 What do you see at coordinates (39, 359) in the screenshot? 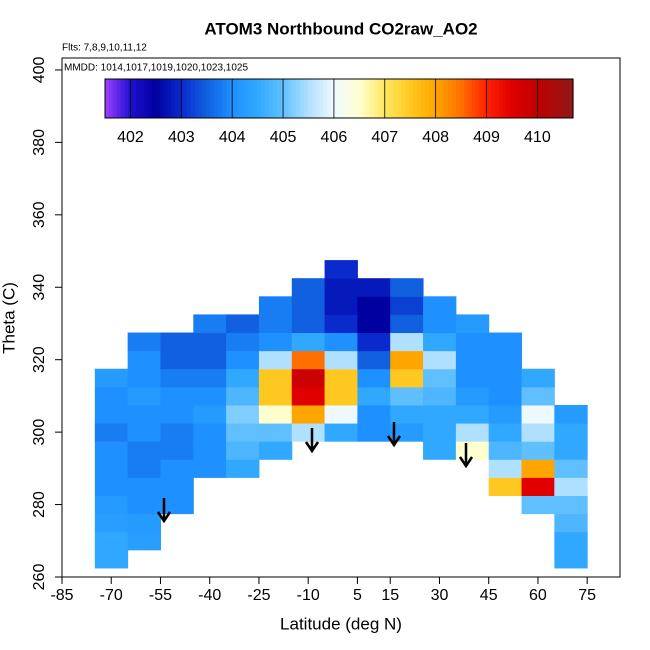
I see `y-tick-label: 320` at bounding box center [39, 359].